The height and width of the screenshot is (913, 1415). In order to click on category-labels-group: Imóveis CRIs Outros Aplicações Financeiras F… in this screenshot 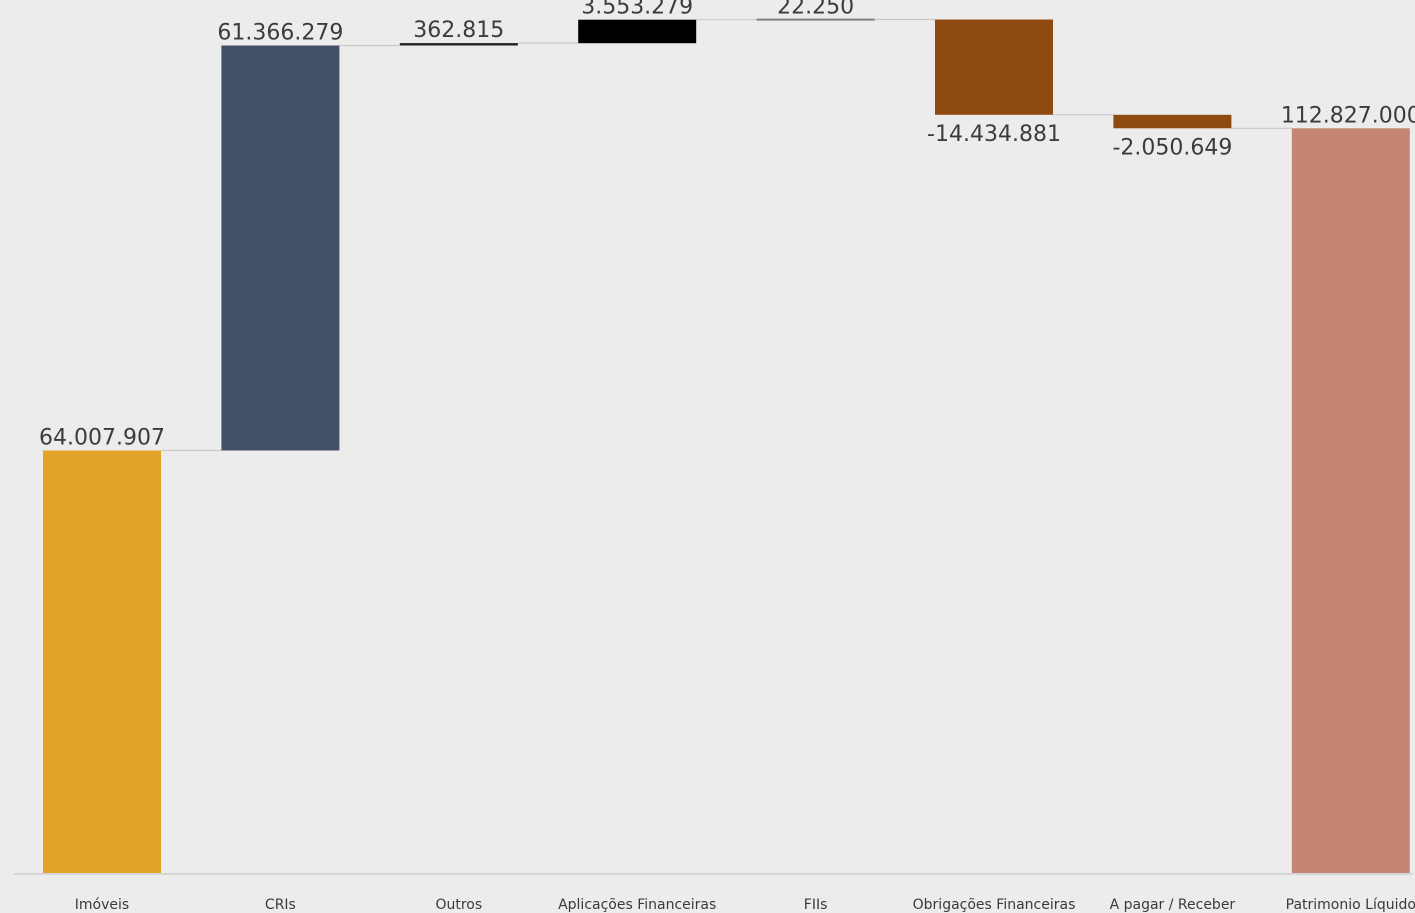, I will do `click(745, 905)`.